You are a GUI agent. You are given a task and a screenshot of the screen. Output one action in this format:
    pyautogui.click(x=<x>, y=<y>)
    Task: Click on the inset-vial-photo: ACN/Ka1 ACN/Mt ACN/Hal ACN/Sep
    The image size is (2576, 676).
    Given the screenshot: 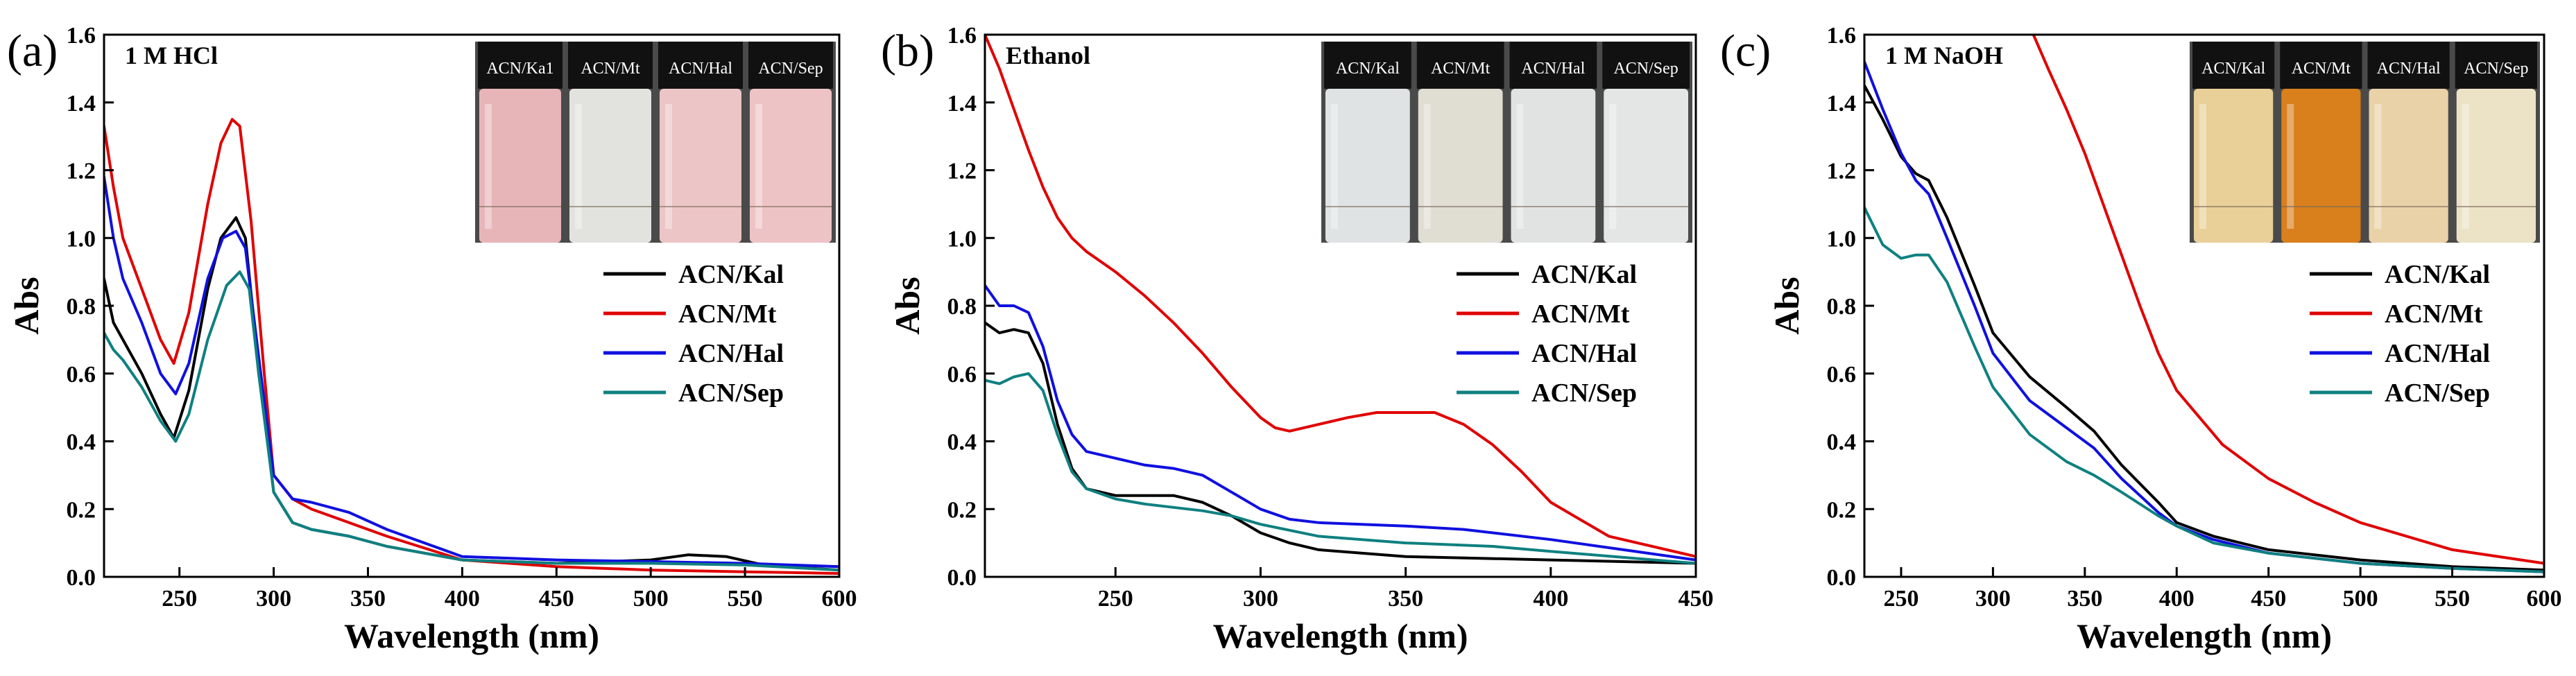 What is the action you would take?
    pyautogui.click(x=655, y=142)
    